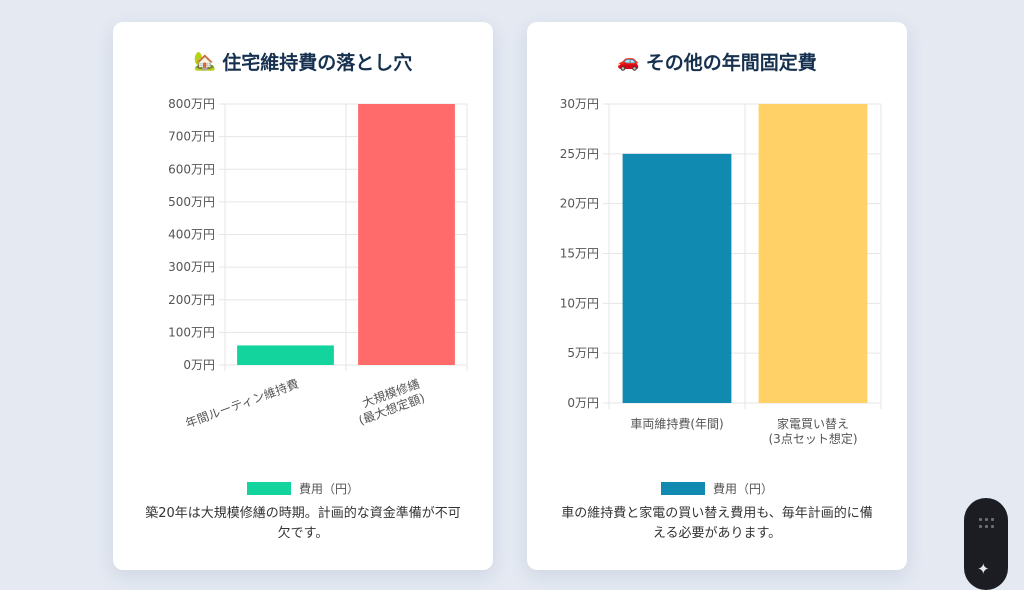 The width and height of the screenshot is (1024, 590). Describe the element at coordinates (583, 353) in the screenshot. I see `y-tick-label: 5万円` at that location.